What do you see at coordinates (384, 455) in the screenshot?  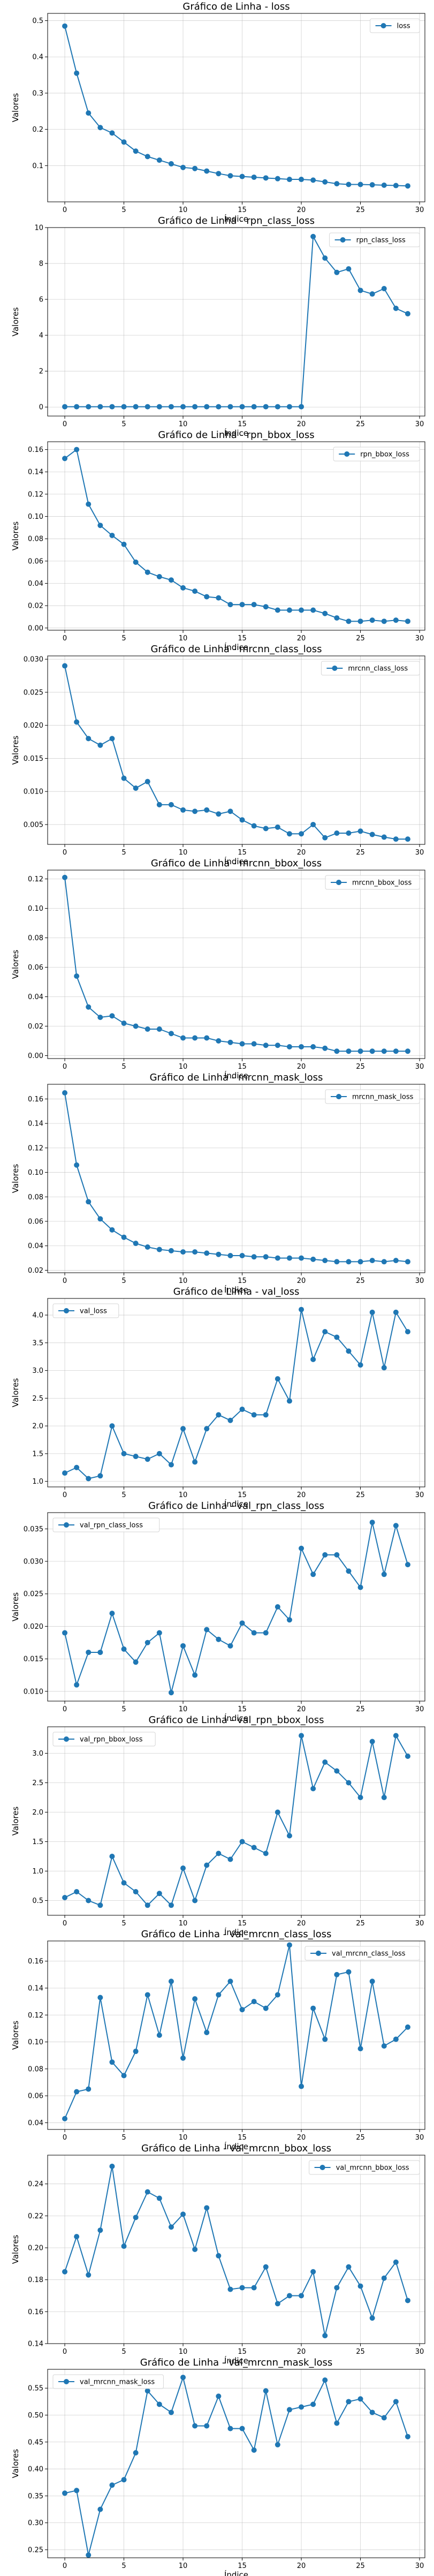 I see `legend-label: rpn_bbox_loss` at bounding box center [384, 455].